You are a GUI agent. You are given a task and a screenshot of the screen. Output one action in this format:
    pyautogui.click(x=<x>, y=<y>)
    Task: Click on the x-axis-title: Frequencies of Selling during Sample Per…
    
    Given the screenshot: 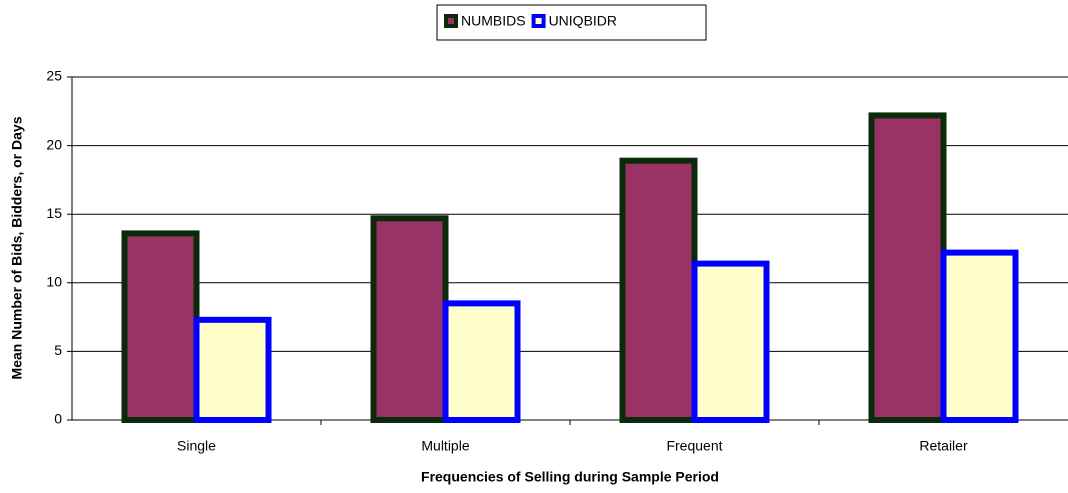 What is the action you would take?
    pyautogui.click(x=570, y=477)
    